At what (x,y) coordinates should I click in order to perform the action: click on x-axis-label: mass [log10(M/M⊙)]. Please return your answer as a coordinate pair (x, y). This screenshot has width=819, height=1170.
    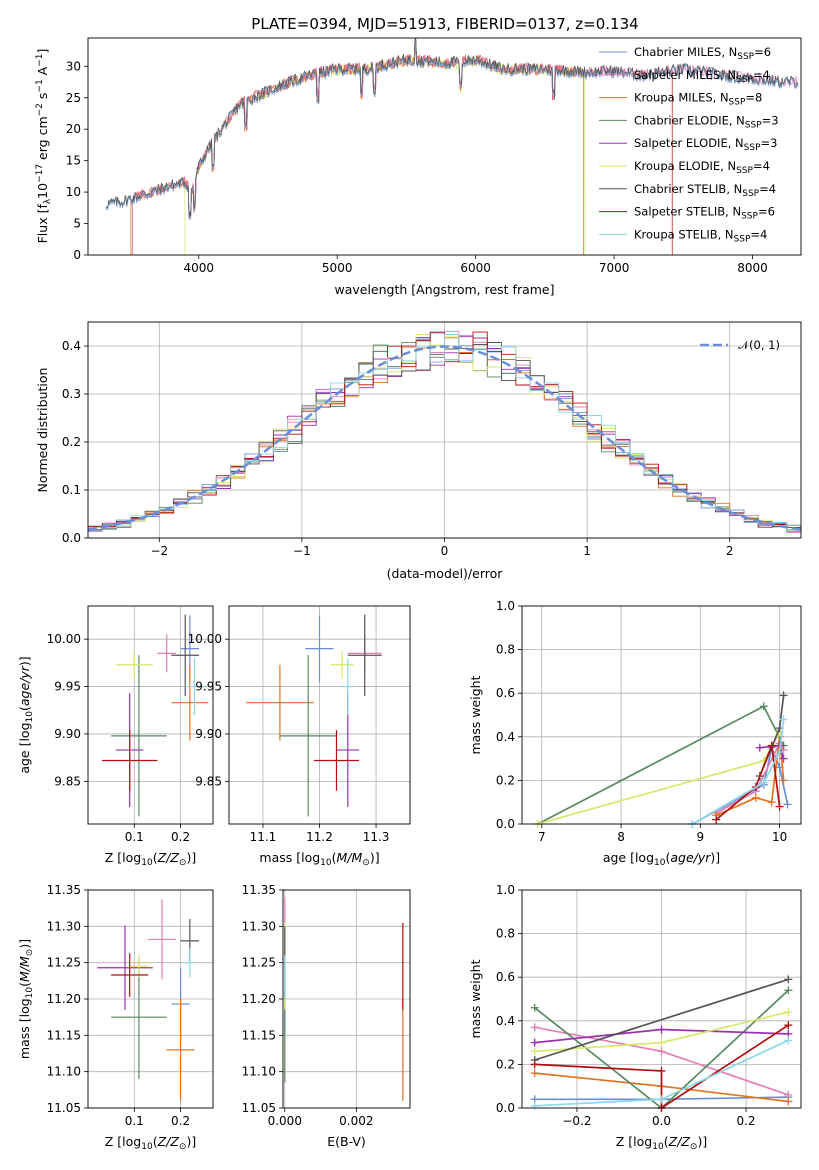
    Looking at the image, I should click on (319, 859).